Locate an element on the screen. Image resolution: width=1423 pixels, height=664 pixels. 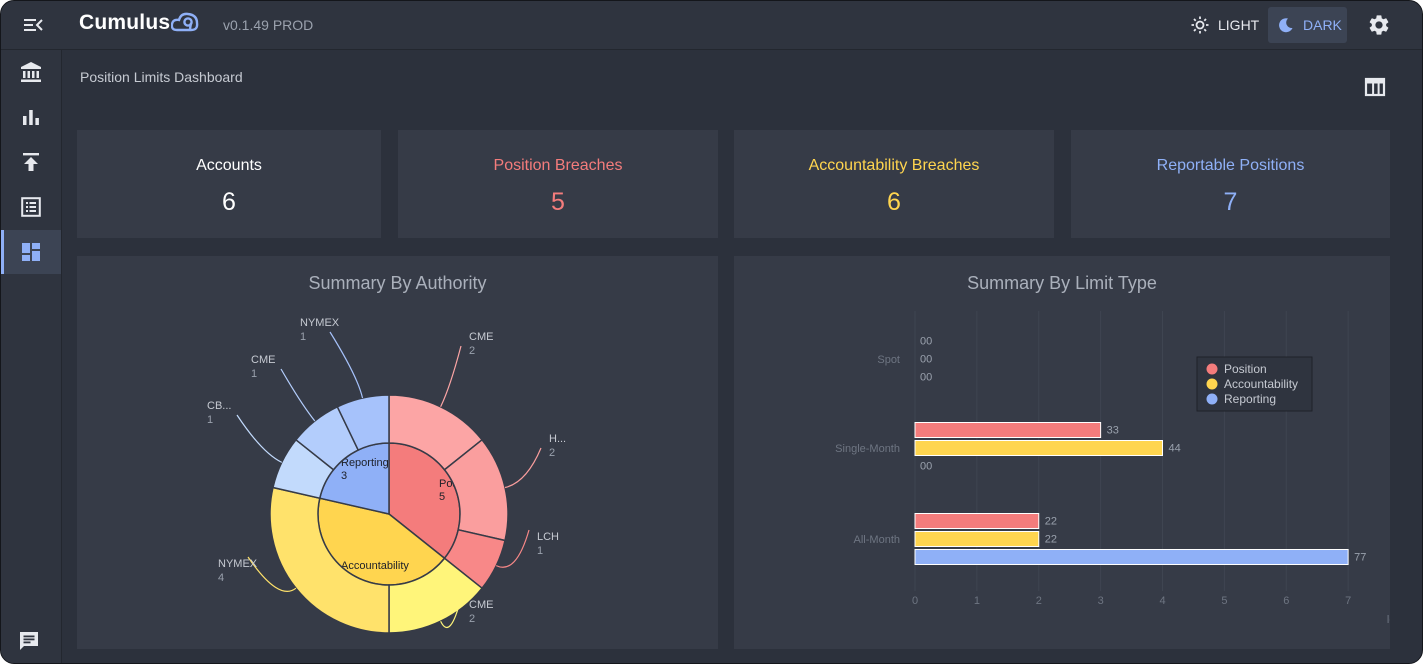
light-label: LIGHT is located at coordinates (1239, 25).